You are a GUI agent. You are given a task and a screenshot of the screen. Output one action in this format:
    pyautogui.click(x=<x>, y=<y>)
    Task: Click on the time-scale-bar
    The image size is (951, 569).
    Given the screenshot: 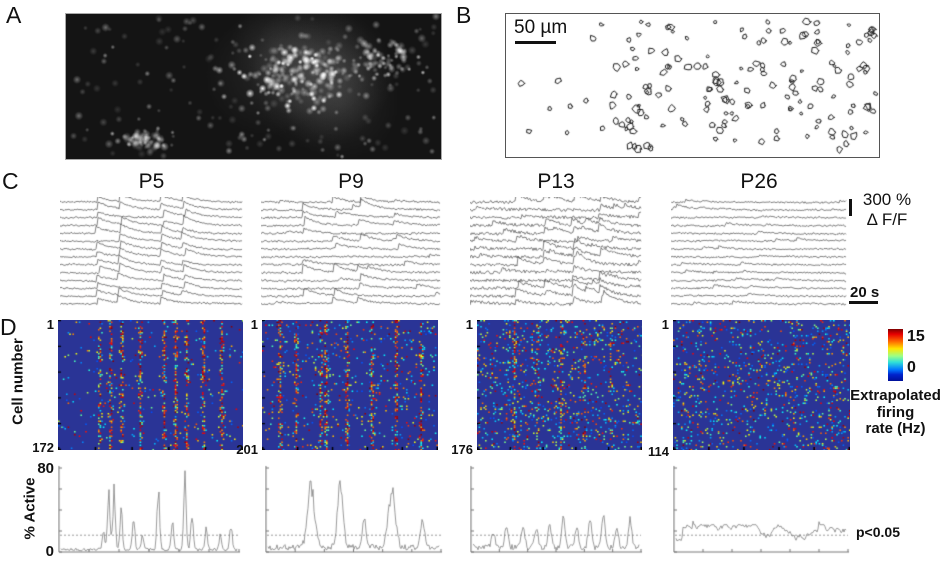 What is the action you would take?
    pyautogui.click(x=863, y=302)
    